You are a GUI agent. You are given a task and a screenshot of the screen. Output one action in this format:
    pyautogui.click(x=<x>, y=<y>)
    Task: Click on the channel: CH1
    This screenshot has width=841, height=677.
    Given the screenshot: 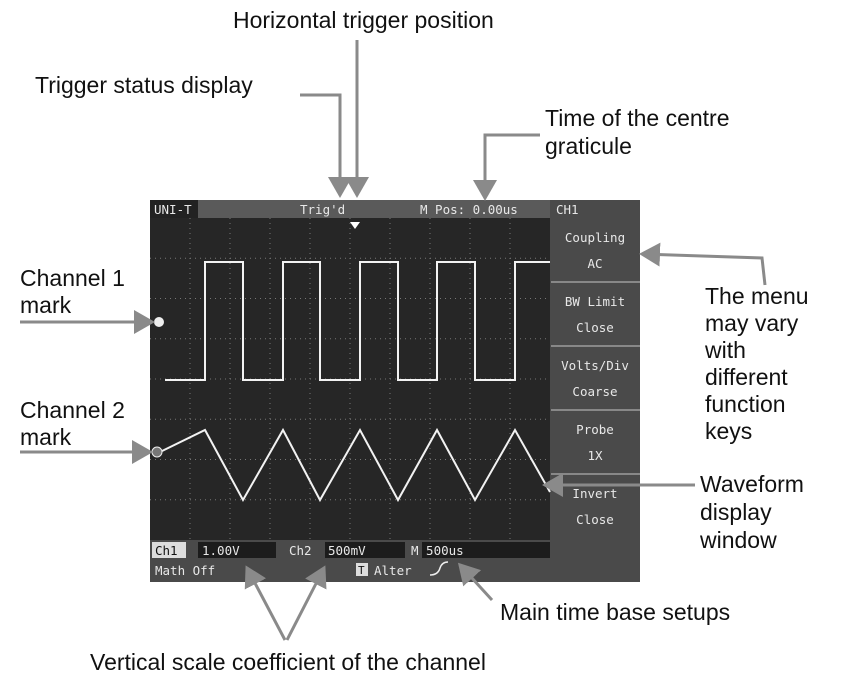 What is the action you would take?
    pyautogui.click(x=567, y=209)
    